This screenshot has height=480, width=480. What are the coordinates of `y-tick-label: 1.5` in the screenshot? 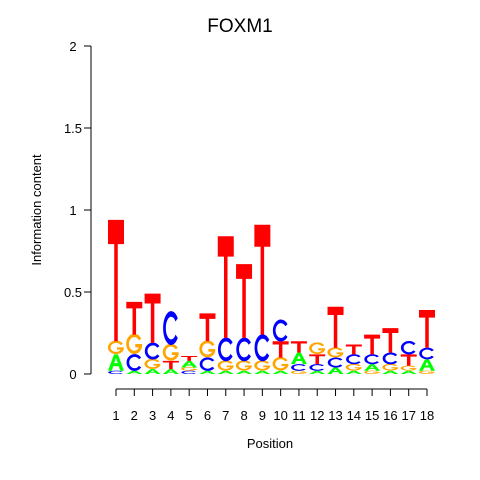 It's located at (73, 128).